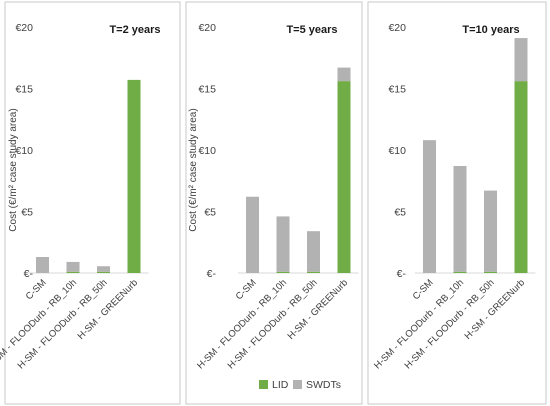 The height and width of the screenshot is (406, 550). I want to click on legend-label-swdts: SWDTs, so click(323, 385).